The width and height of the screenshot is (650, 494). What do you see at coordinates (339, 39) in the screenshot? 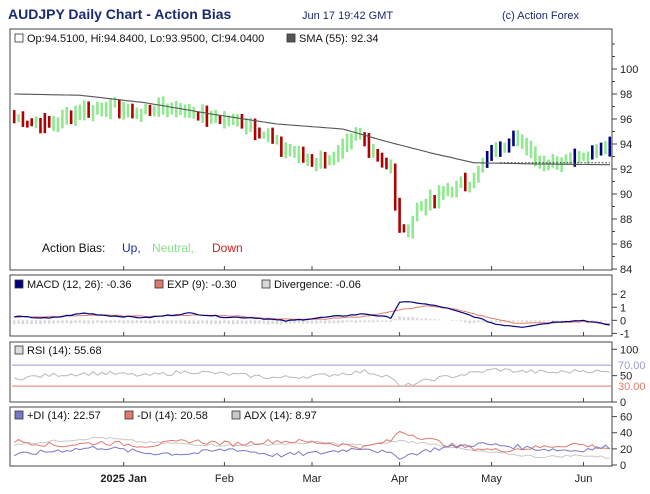
I see `sma-legend-label: SMA (55): 92.34` at bounding box center [339, 39].